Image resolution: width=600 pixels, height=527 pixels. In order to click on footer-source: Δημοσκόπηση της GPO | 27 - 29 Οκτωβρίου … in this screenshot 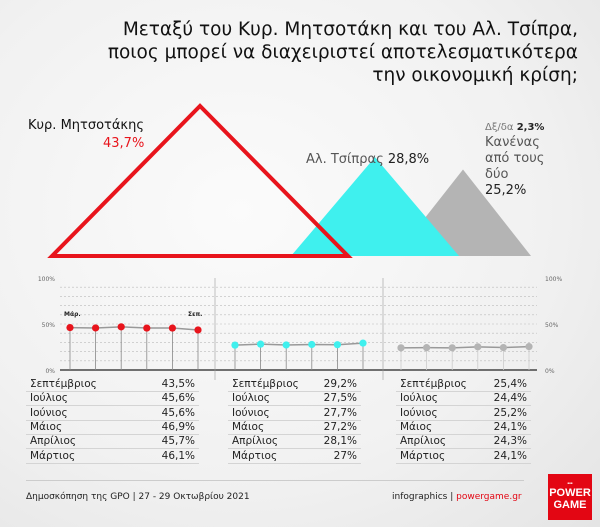, I will do `click(138, 497)`.